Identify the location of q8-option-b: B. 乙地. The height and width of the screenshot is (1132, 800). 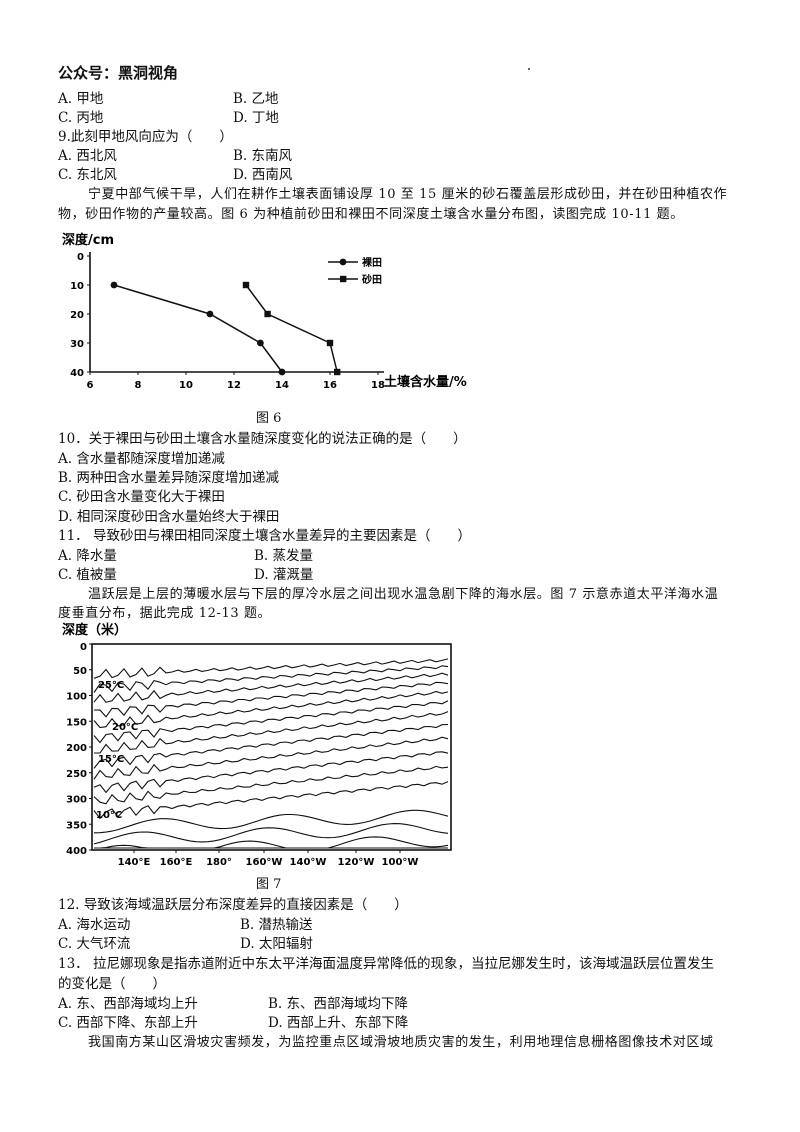
(256, 99).